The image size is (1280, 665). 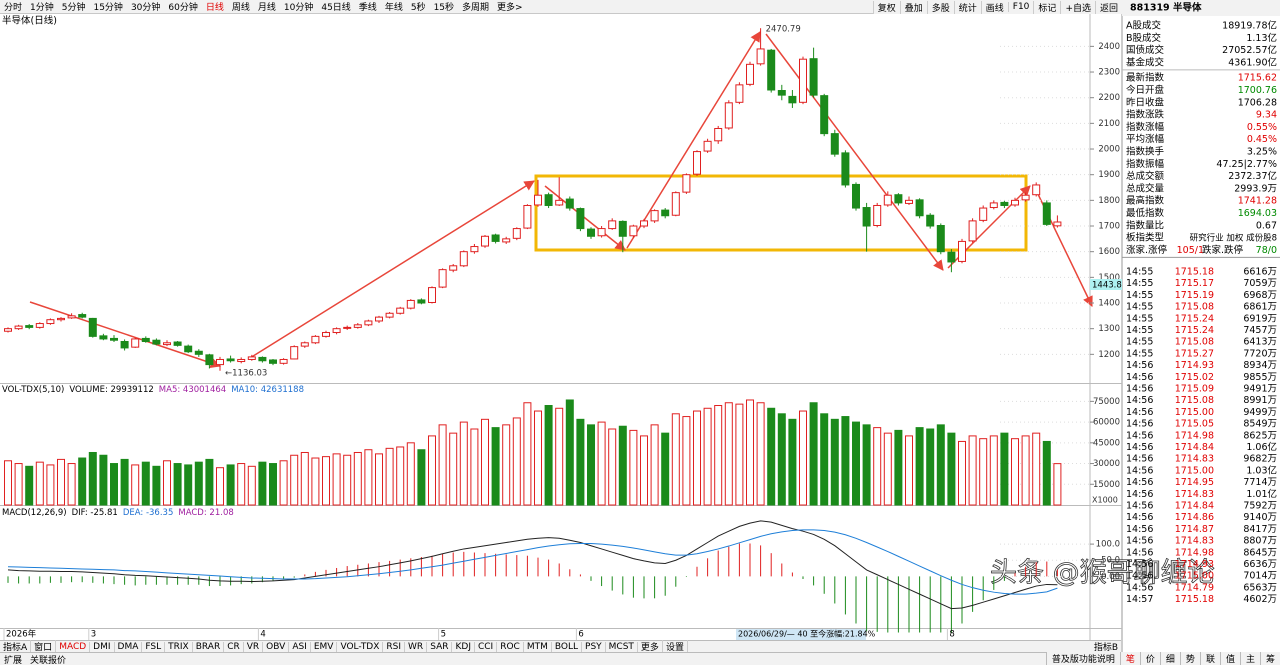 What do you see at coordinates (183, 8) in the screenshot?
I see `period-button: 60分钟` at bounding box center [183, 8].